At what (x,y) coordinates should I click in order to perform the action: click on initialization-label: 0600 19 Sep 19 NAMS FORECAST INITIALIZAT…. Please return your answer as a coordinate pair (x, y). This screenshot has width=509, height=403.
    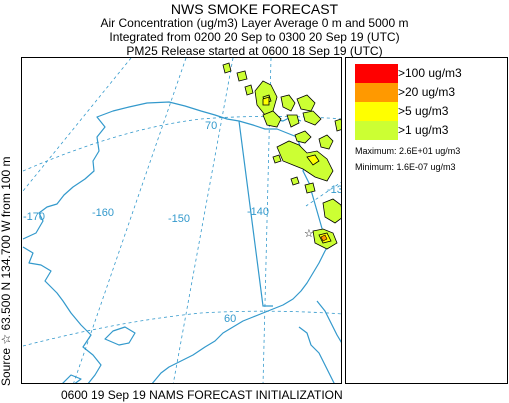
    Looking at the image, I should click on (202, 395).